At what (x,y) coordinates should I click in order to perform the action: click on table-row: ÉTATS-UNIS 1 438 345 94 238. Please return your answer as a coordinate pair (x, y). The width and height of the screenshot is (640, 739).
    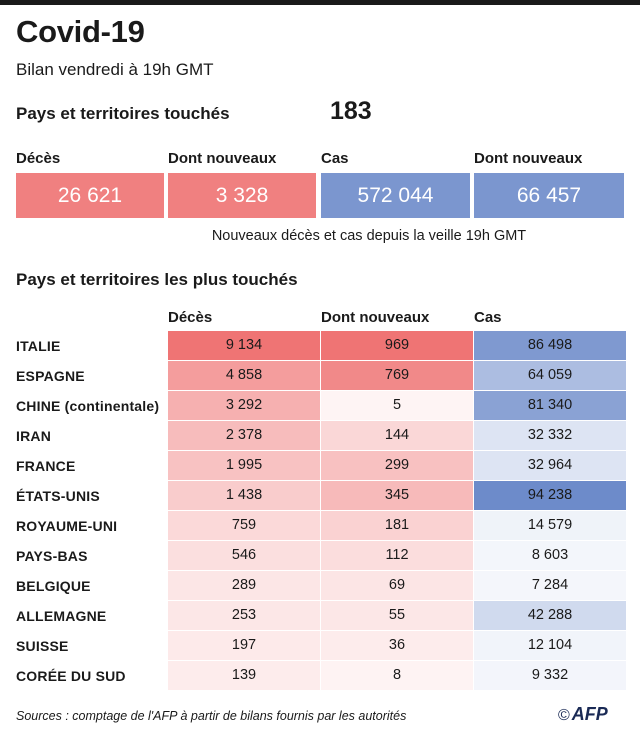
    Looking at the image, I should click on (320, 496).